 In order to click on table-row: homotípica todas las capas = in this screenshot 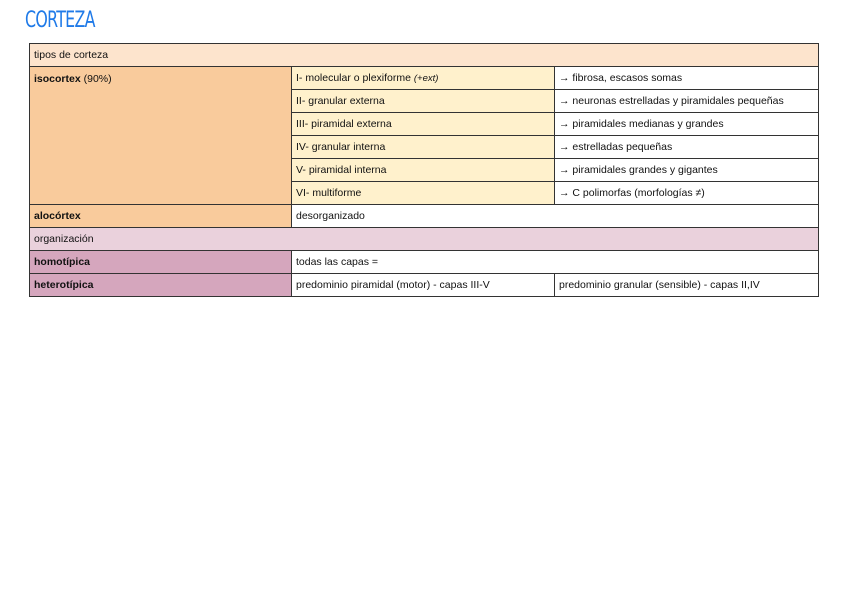, I will do `click(424, 262)`.